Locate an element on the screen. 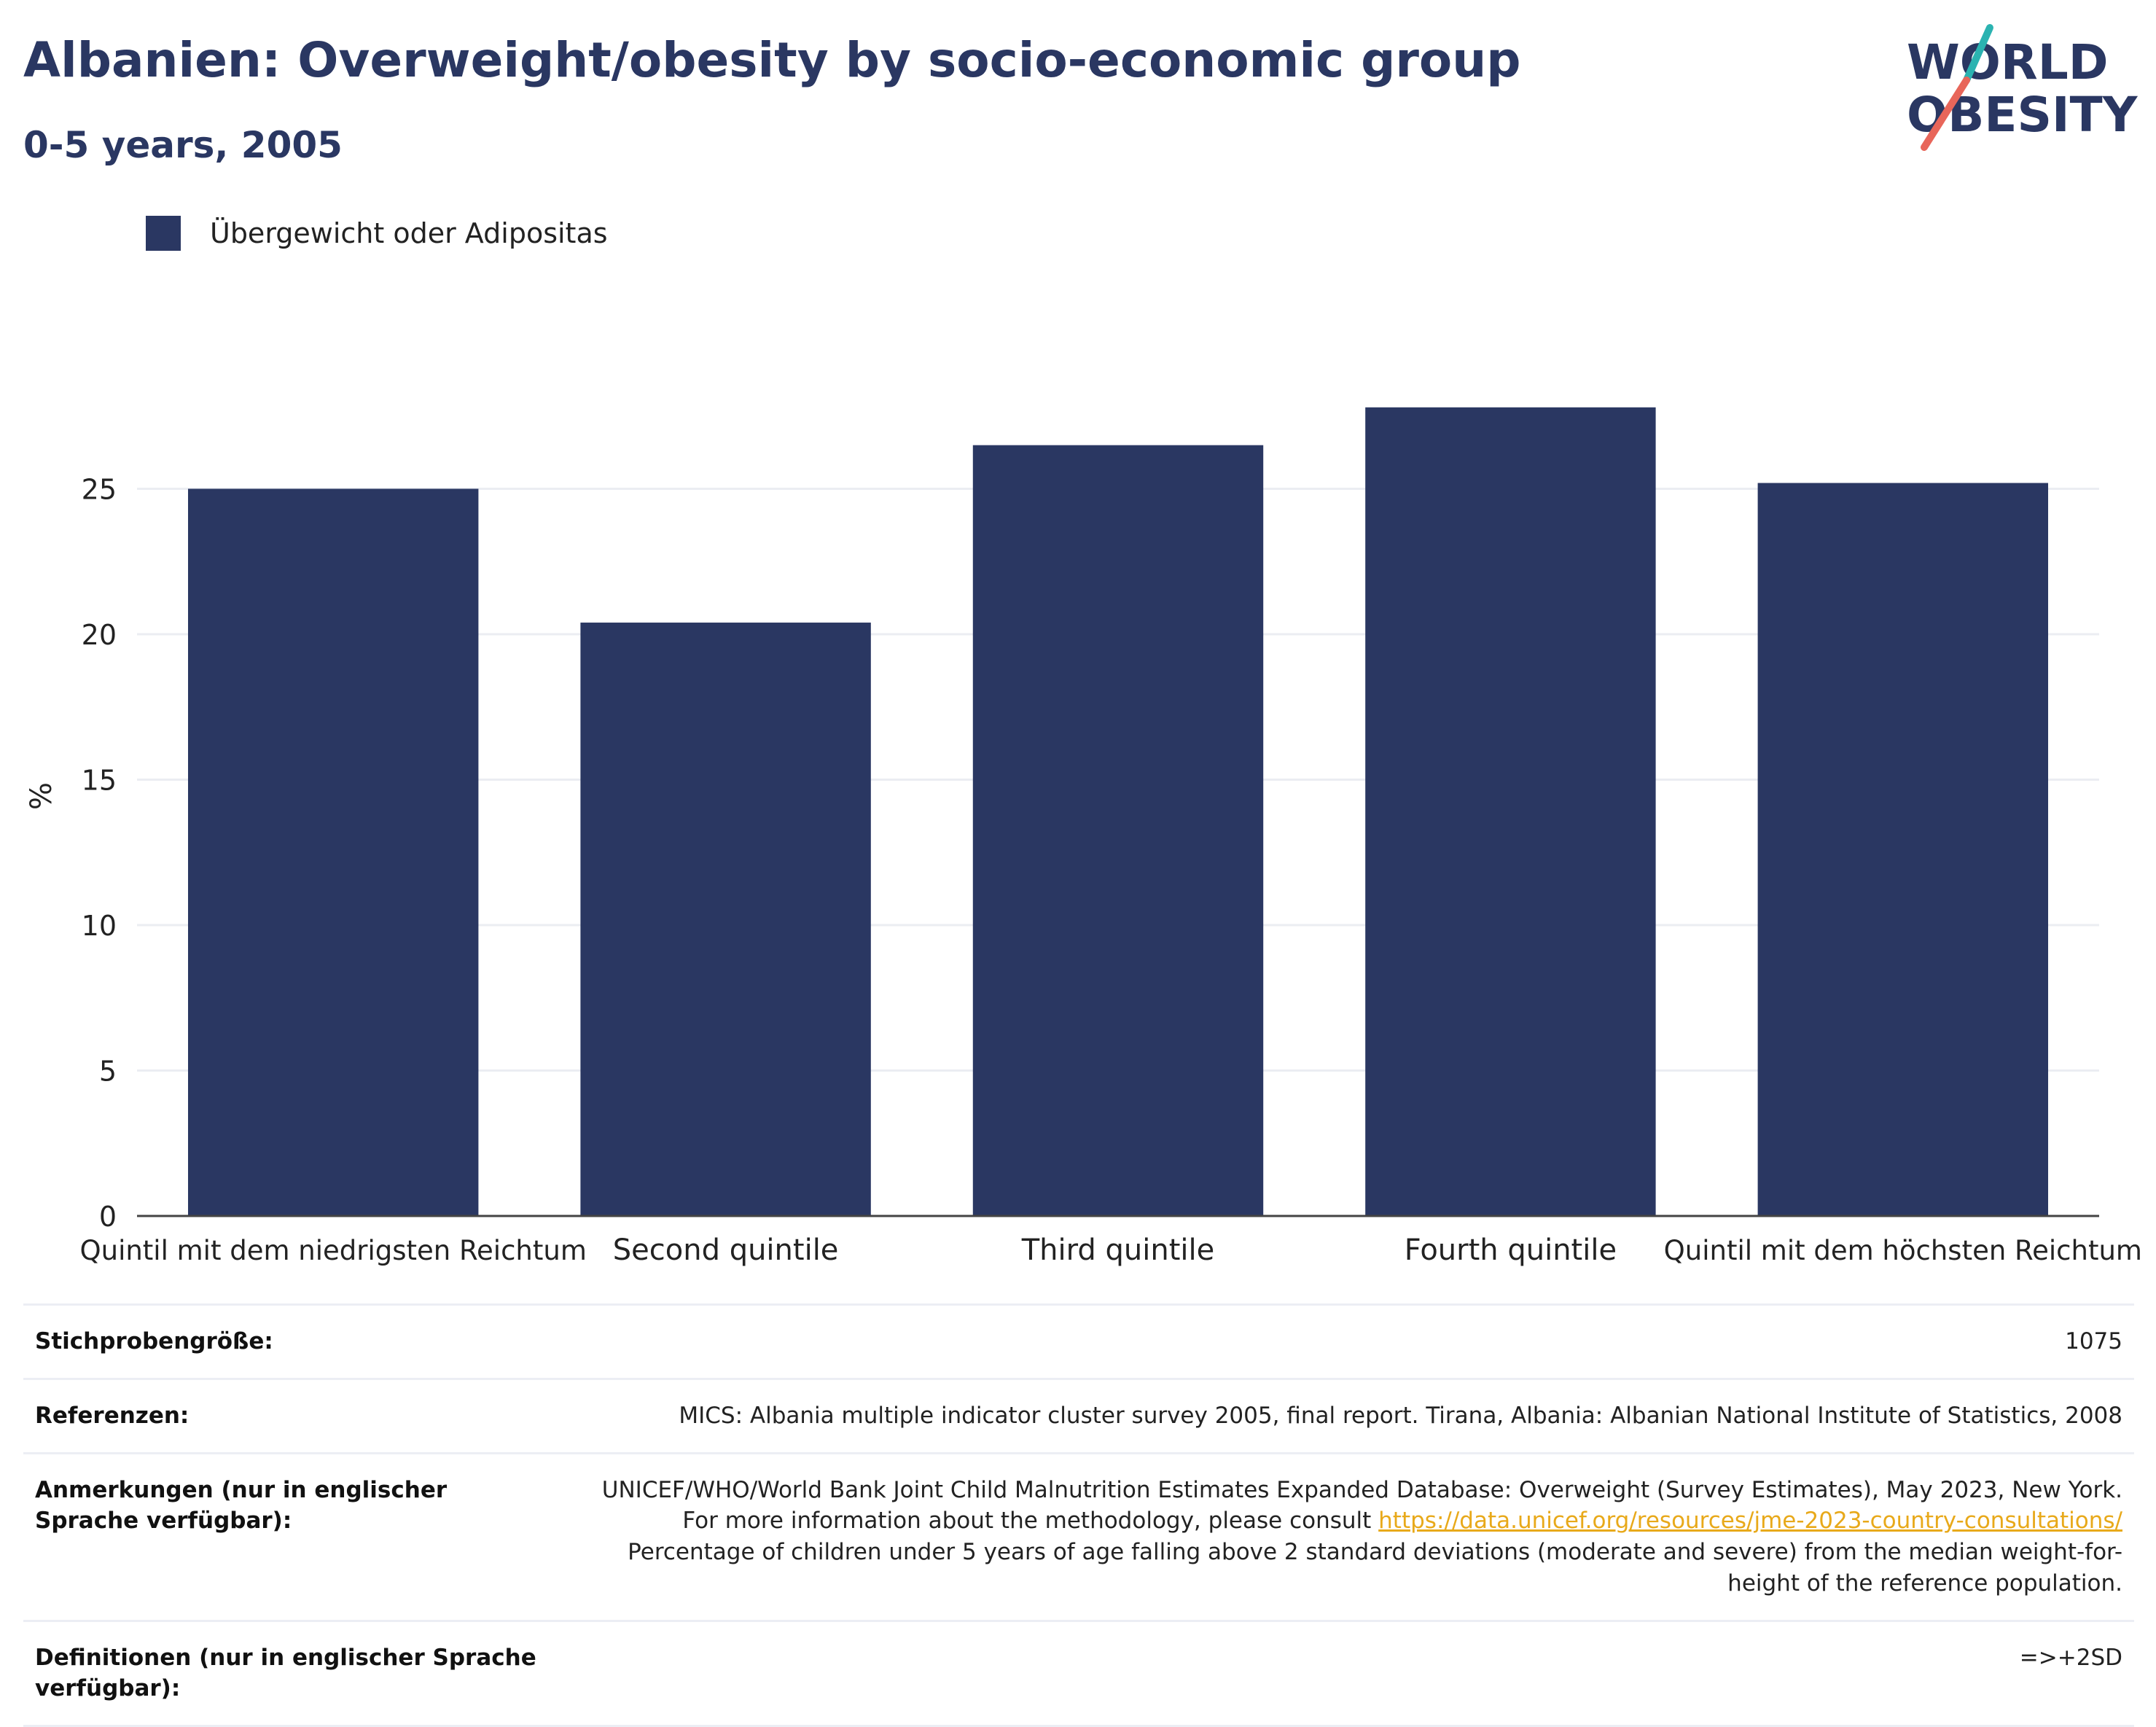  x-tick-label: Third quintile is located at coordinates (1118, 1250).